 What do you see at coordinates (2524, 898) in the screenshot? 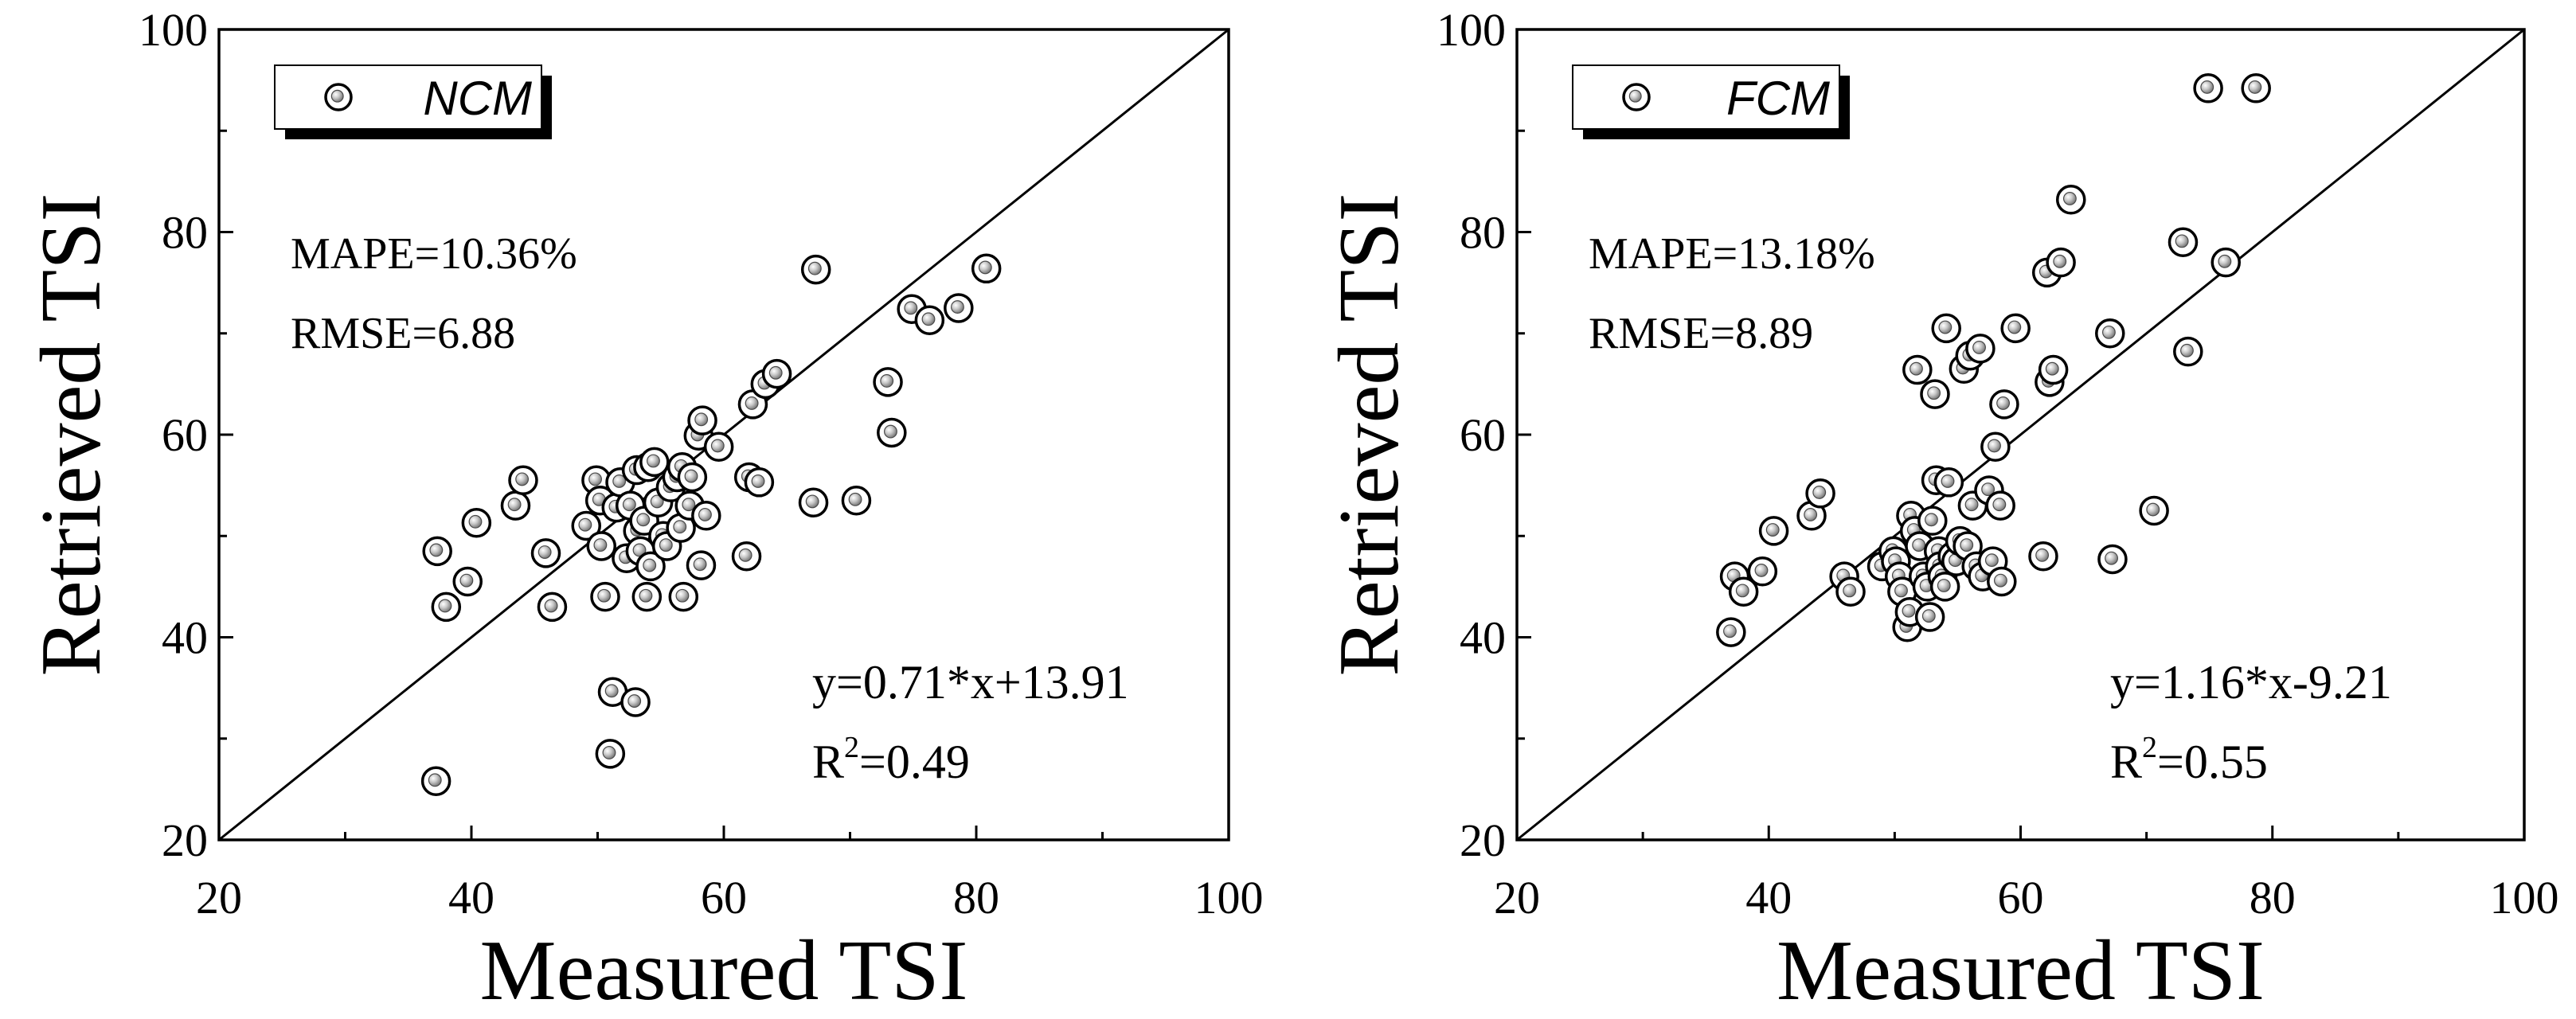
I see `x-tick-label: 100` at bounding box center [2524, 898].